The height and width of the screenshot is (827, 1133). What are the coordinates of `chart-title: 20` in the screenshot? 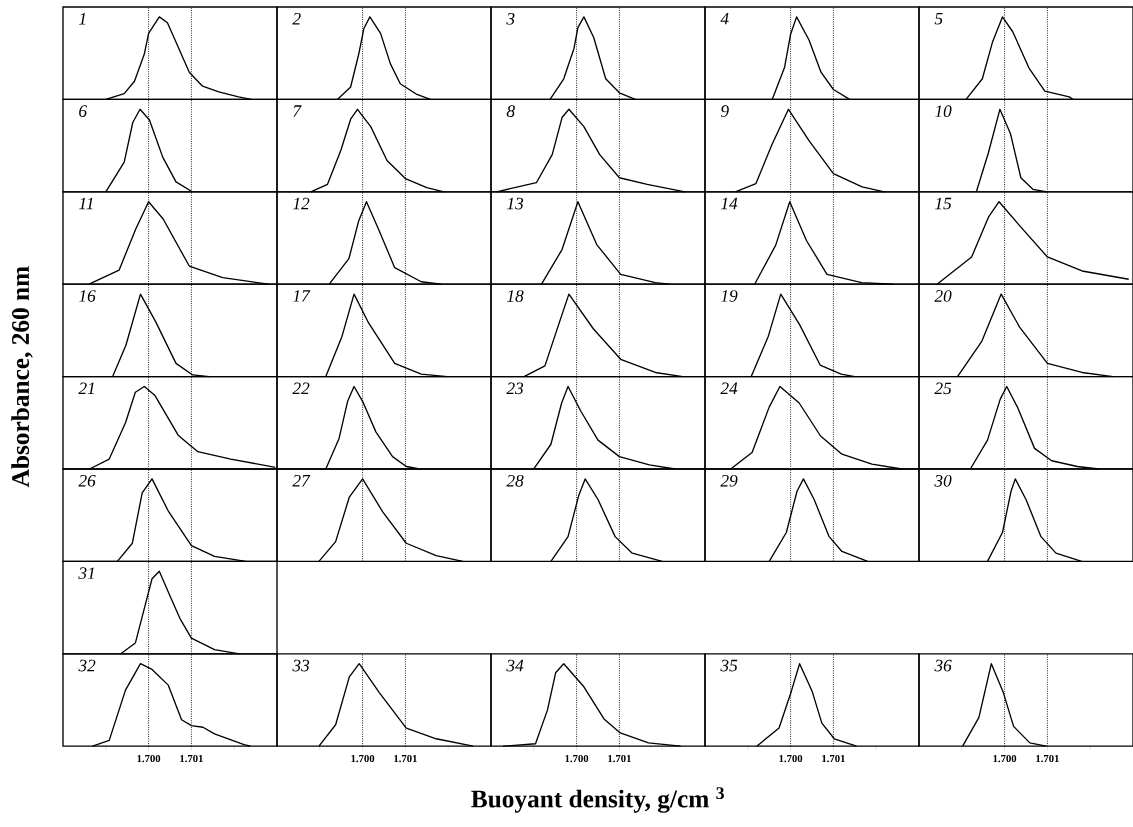 It's located at (943, 296).